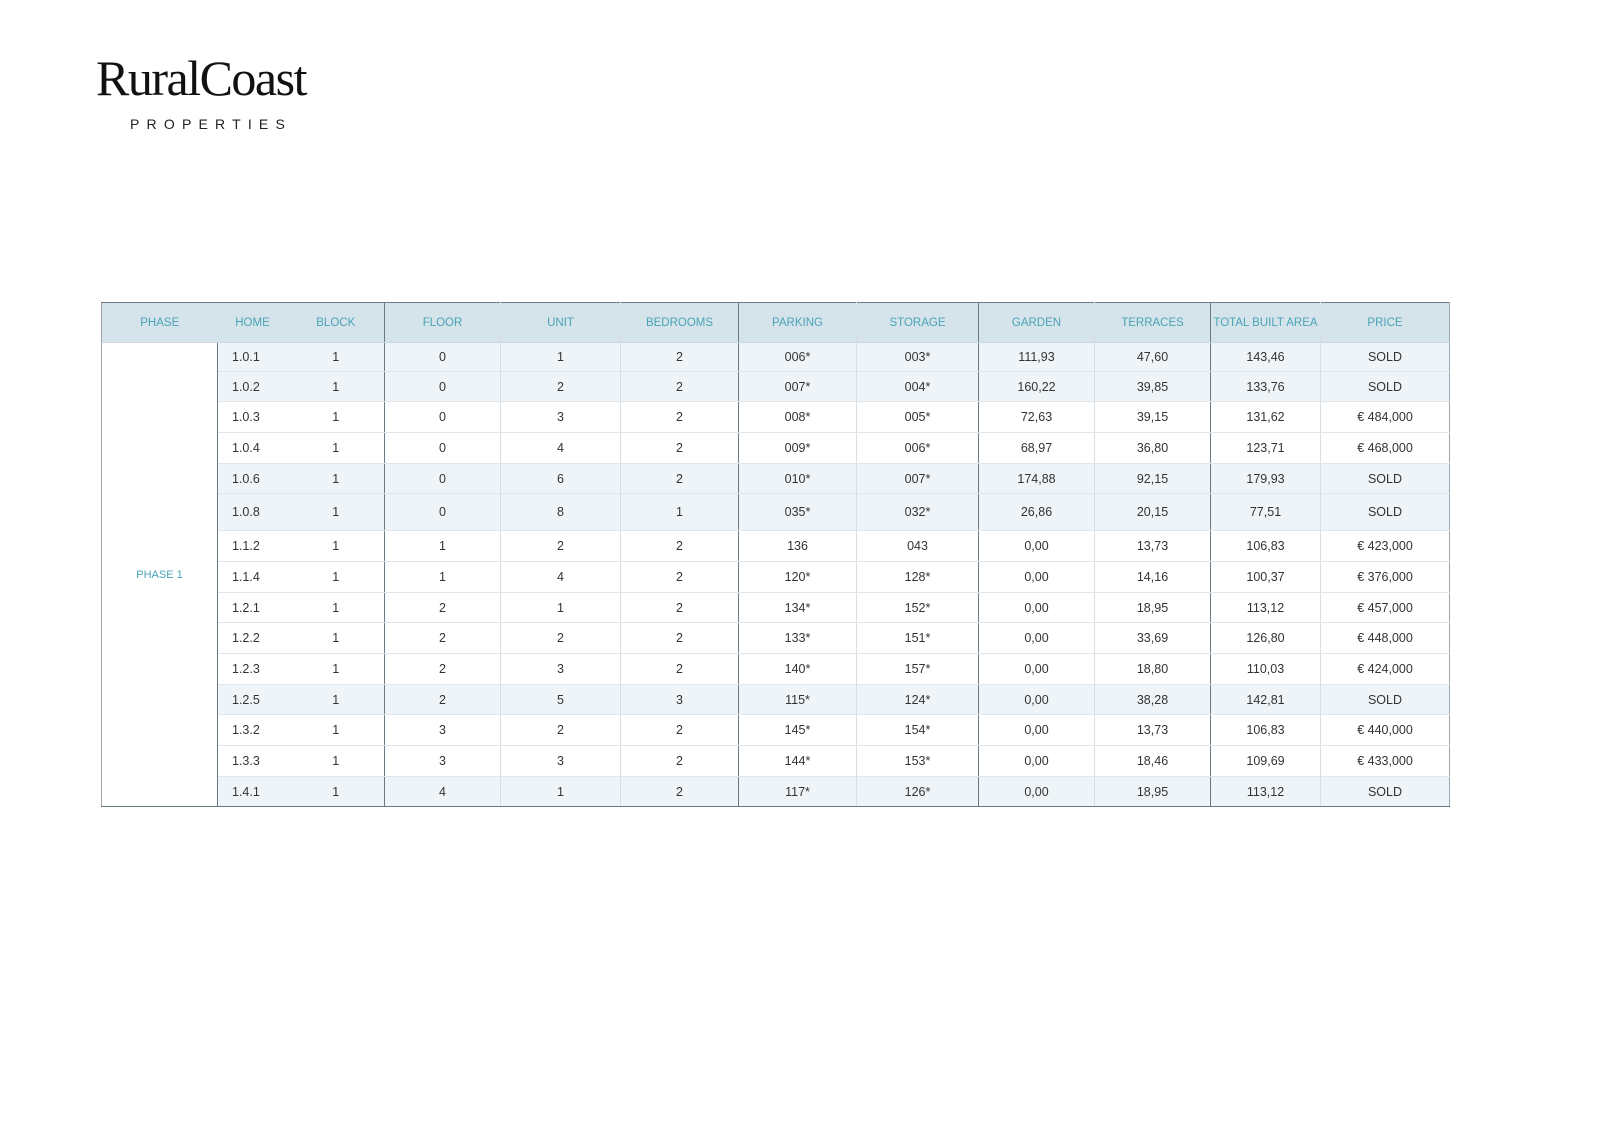 This screenshot has height=1131, width=1600. Describe the element at coordinates (1152, 386) in the screenshot. I see `cell-terraces: 39,85` at that location.